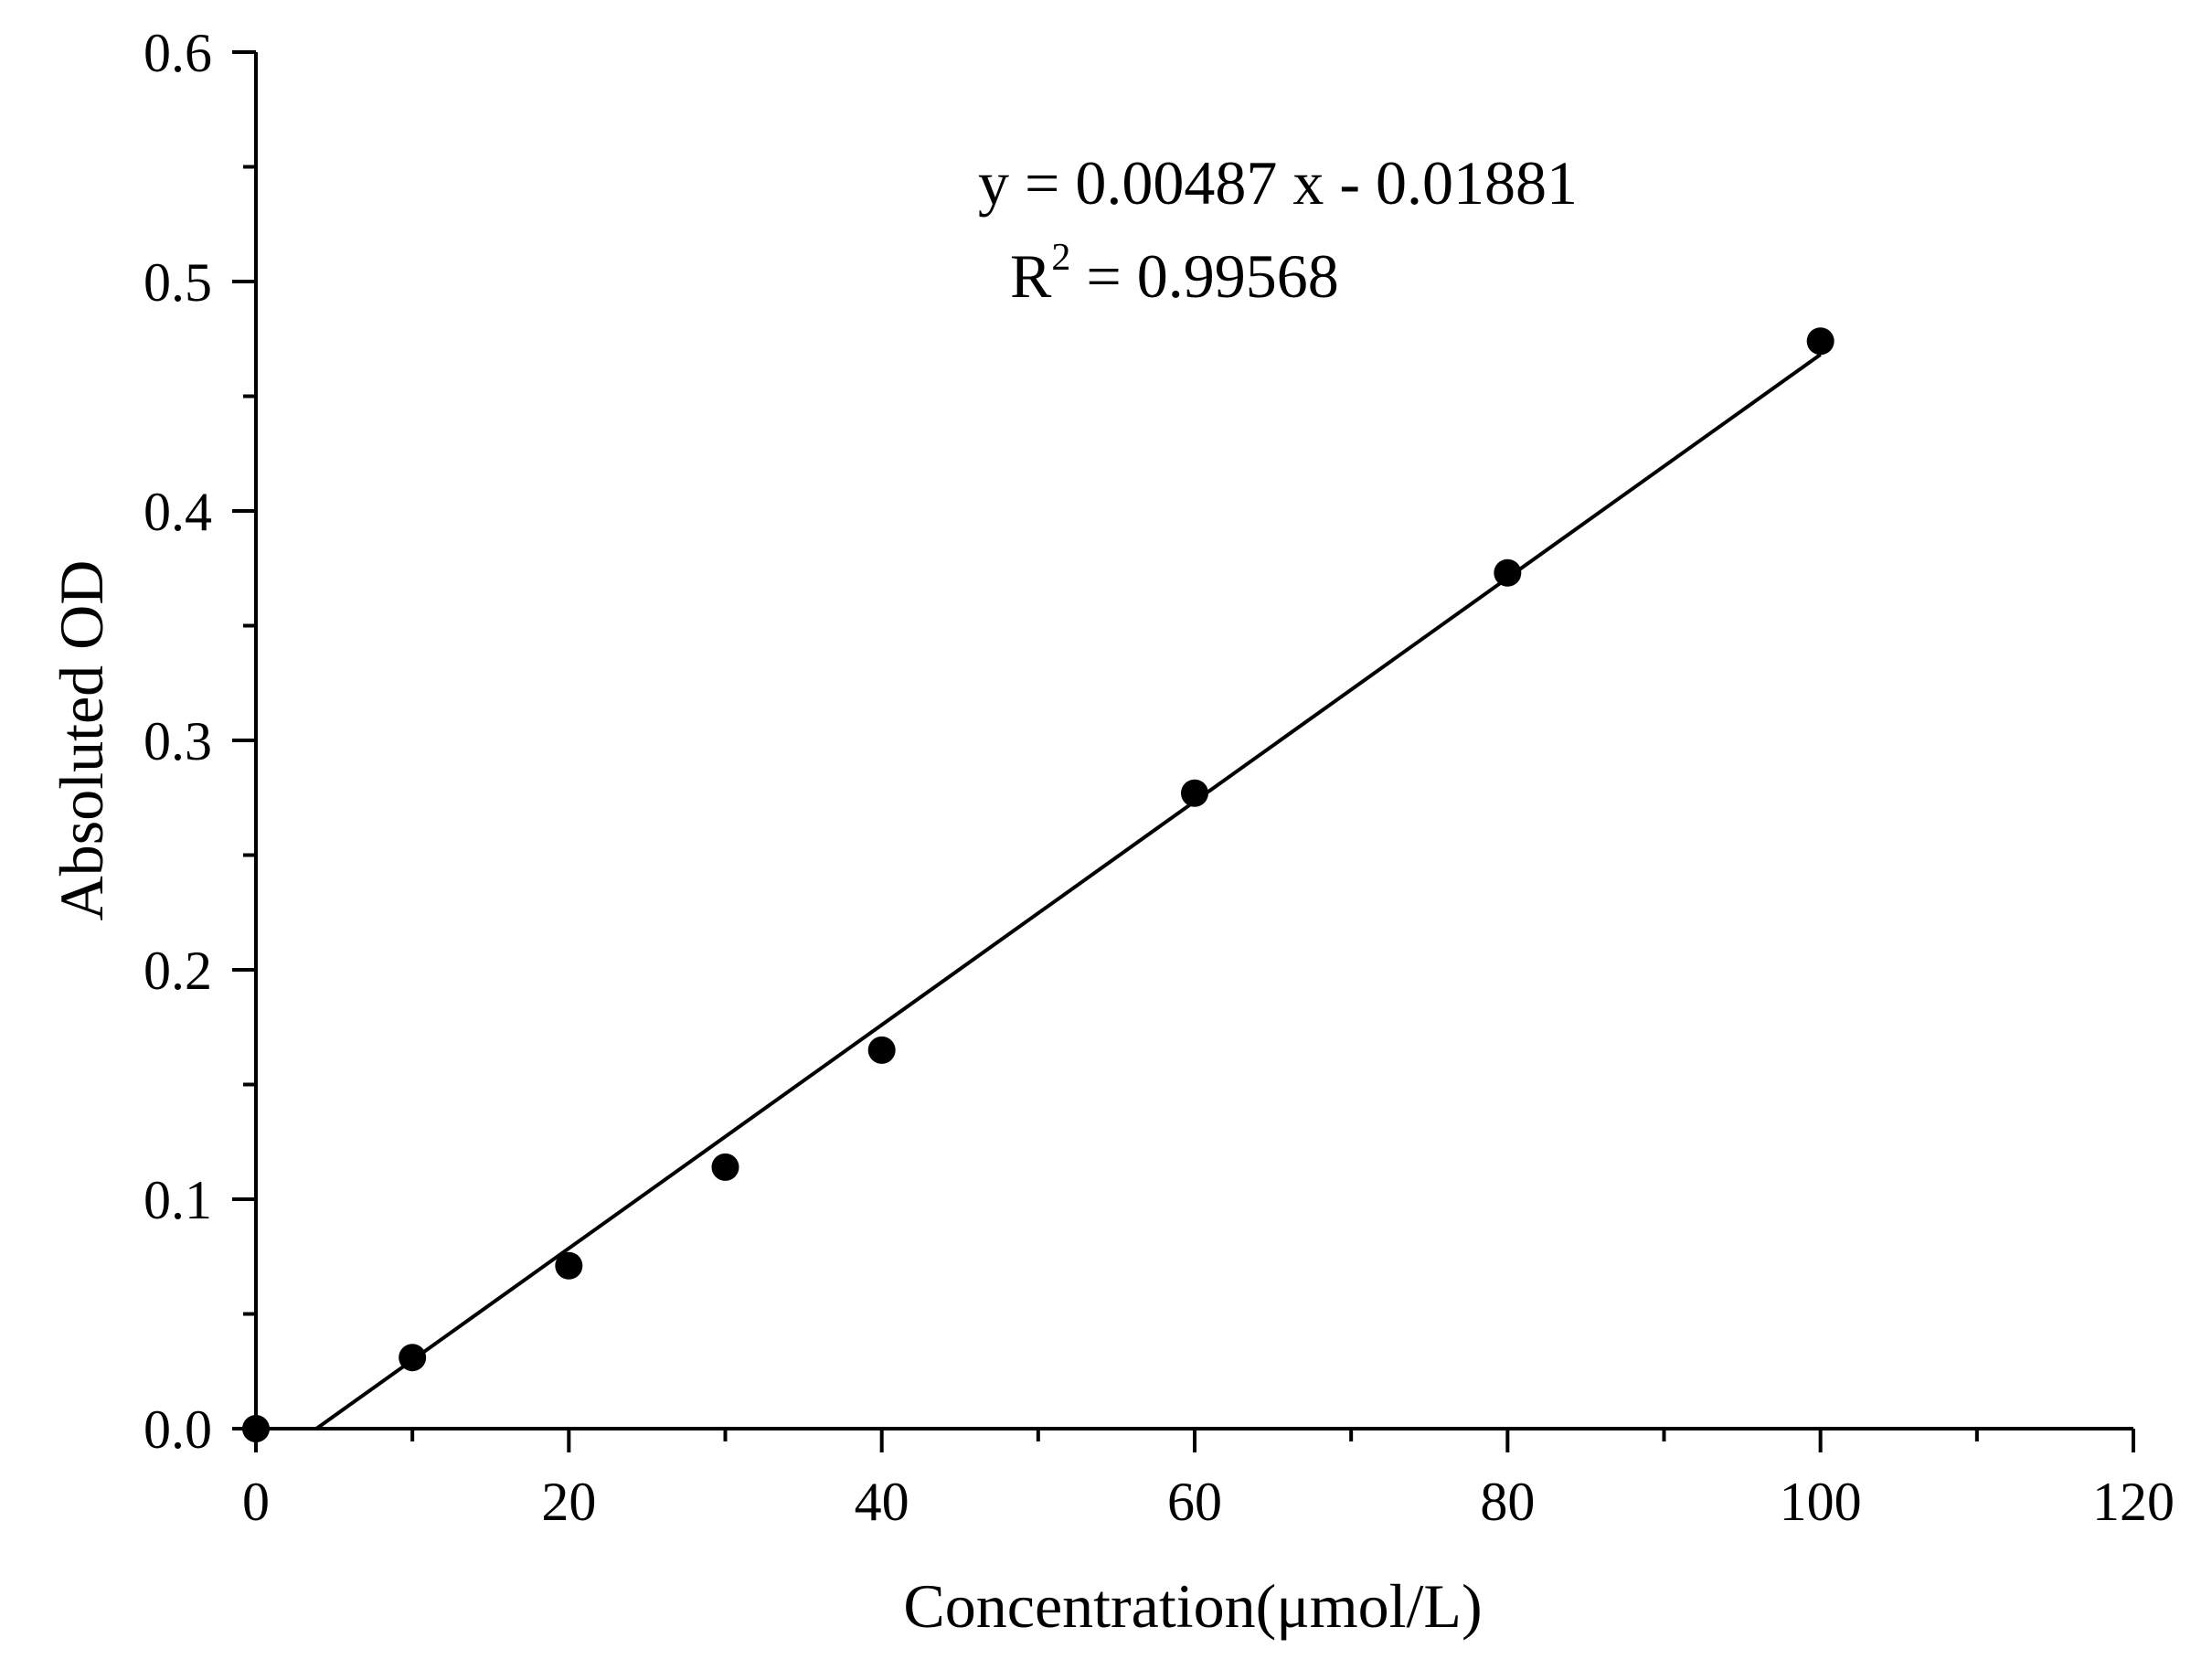  What do you see at coordinates (178, 282) in the screenshot?
I see `y-tick-label: 0.5` at bounding box center [178, 282].